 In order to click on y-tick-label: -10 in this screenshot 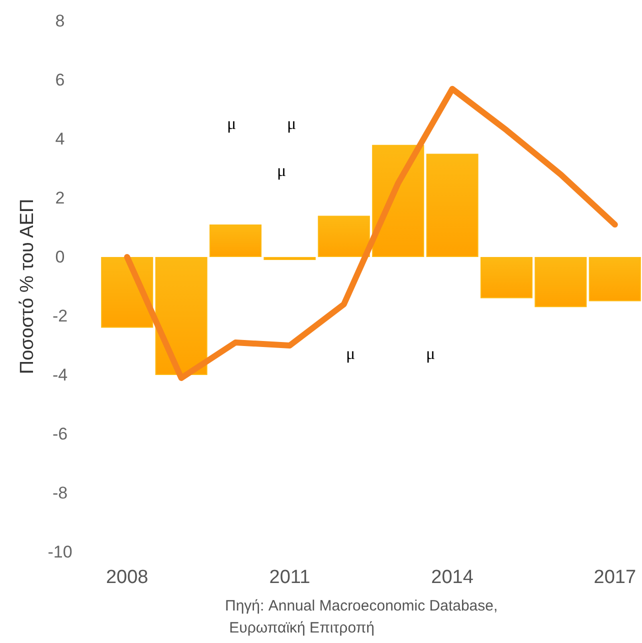, I will do `click(60, 552)`.